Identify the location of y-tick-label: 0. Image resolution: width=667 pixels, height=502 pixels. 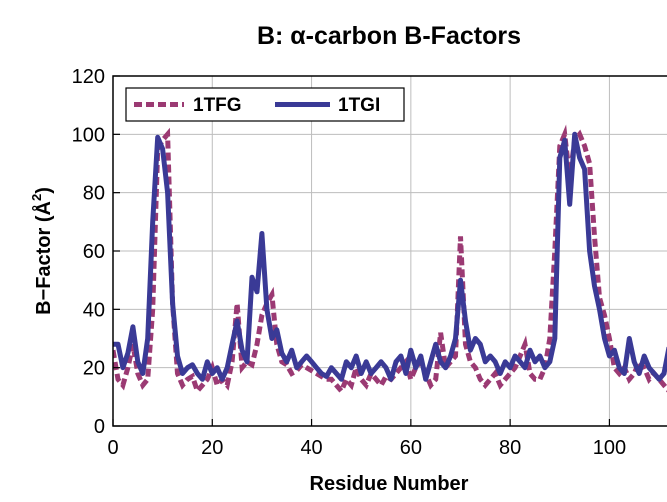
(99, 427).